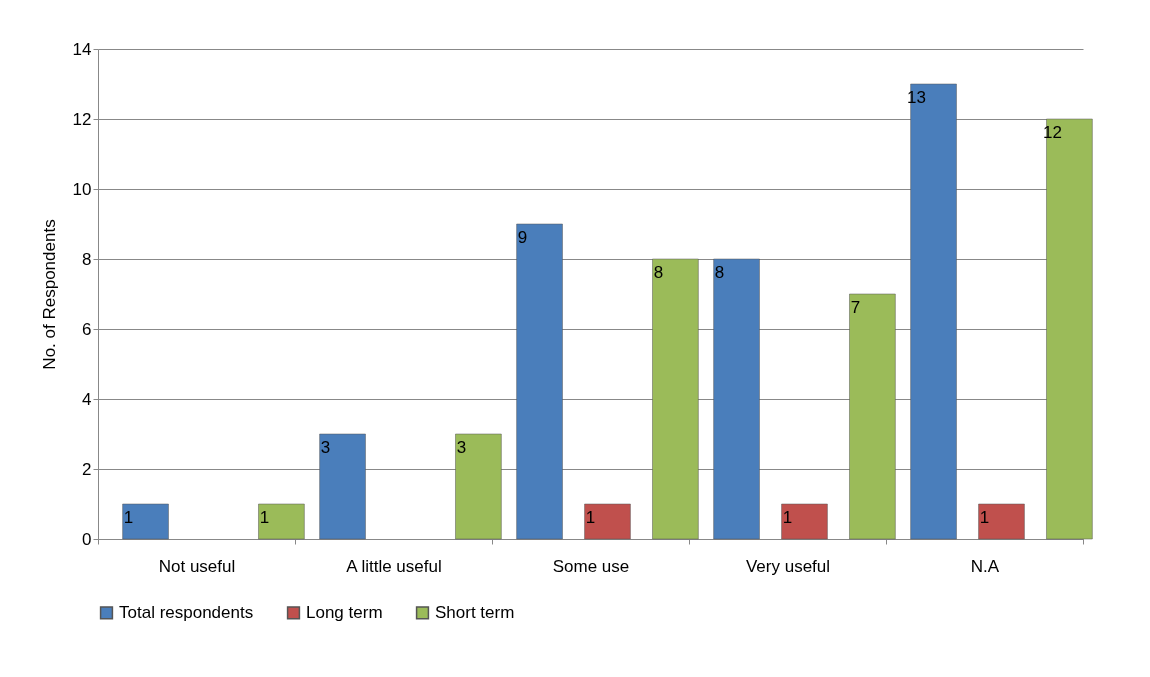 Image resolution: width=1150 pixels, height=677 pixels. What do you see at coordinates (87, 469) in the screenshot?
I see `y-tick-label: 2` at bounding box center [87, 469].